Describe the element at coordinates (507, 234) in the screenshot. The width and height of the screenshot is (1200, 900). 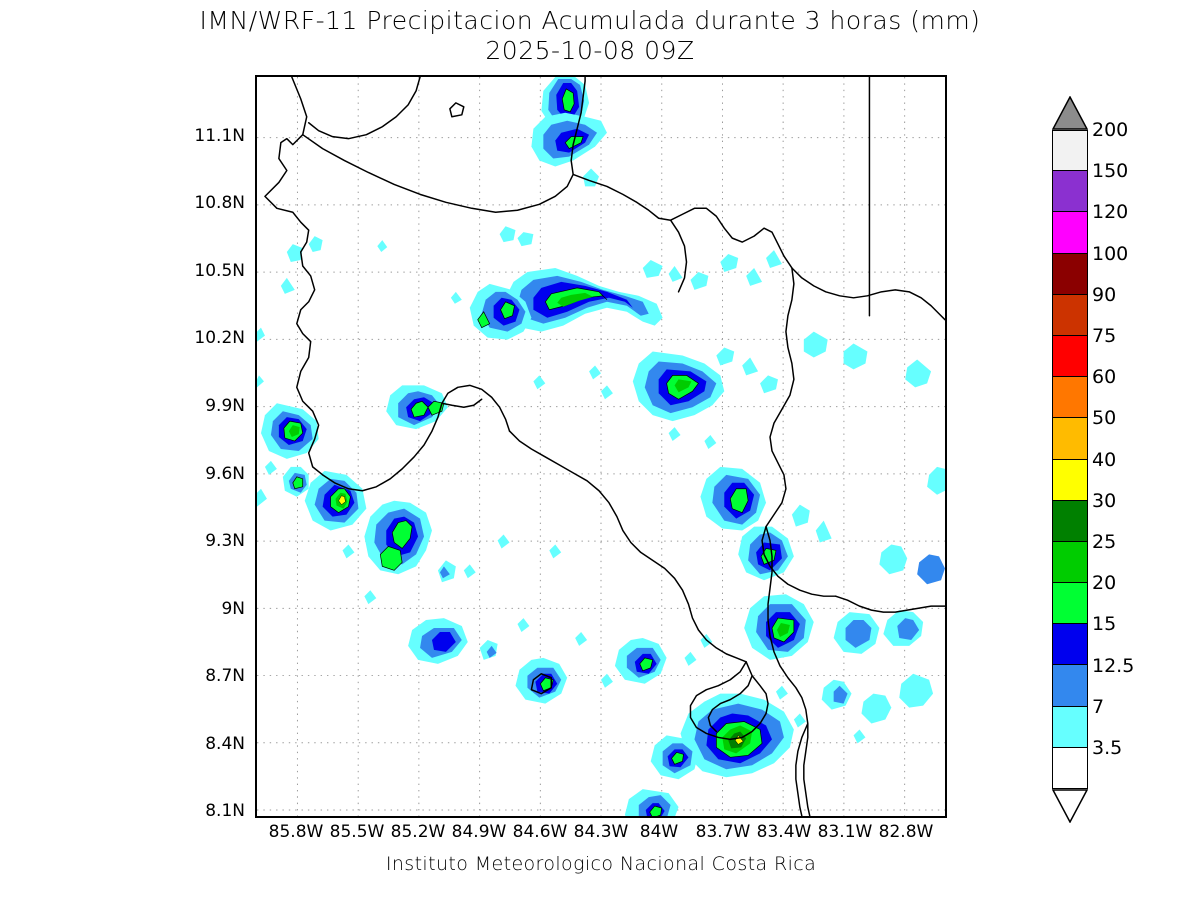
I see `precip-cell-a` at that location.